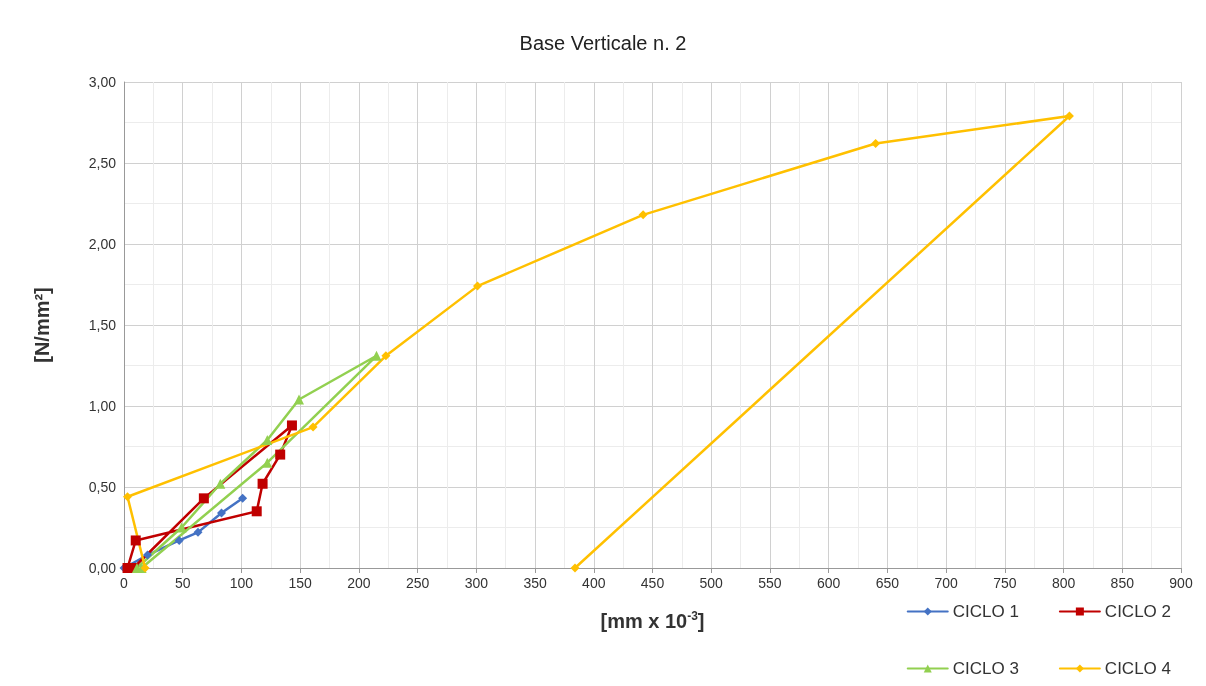 The image size is (1206, 686). Describe the element at coordinates (124, 583) in the screenshot. I see `x-tick-label: 0` at that location.